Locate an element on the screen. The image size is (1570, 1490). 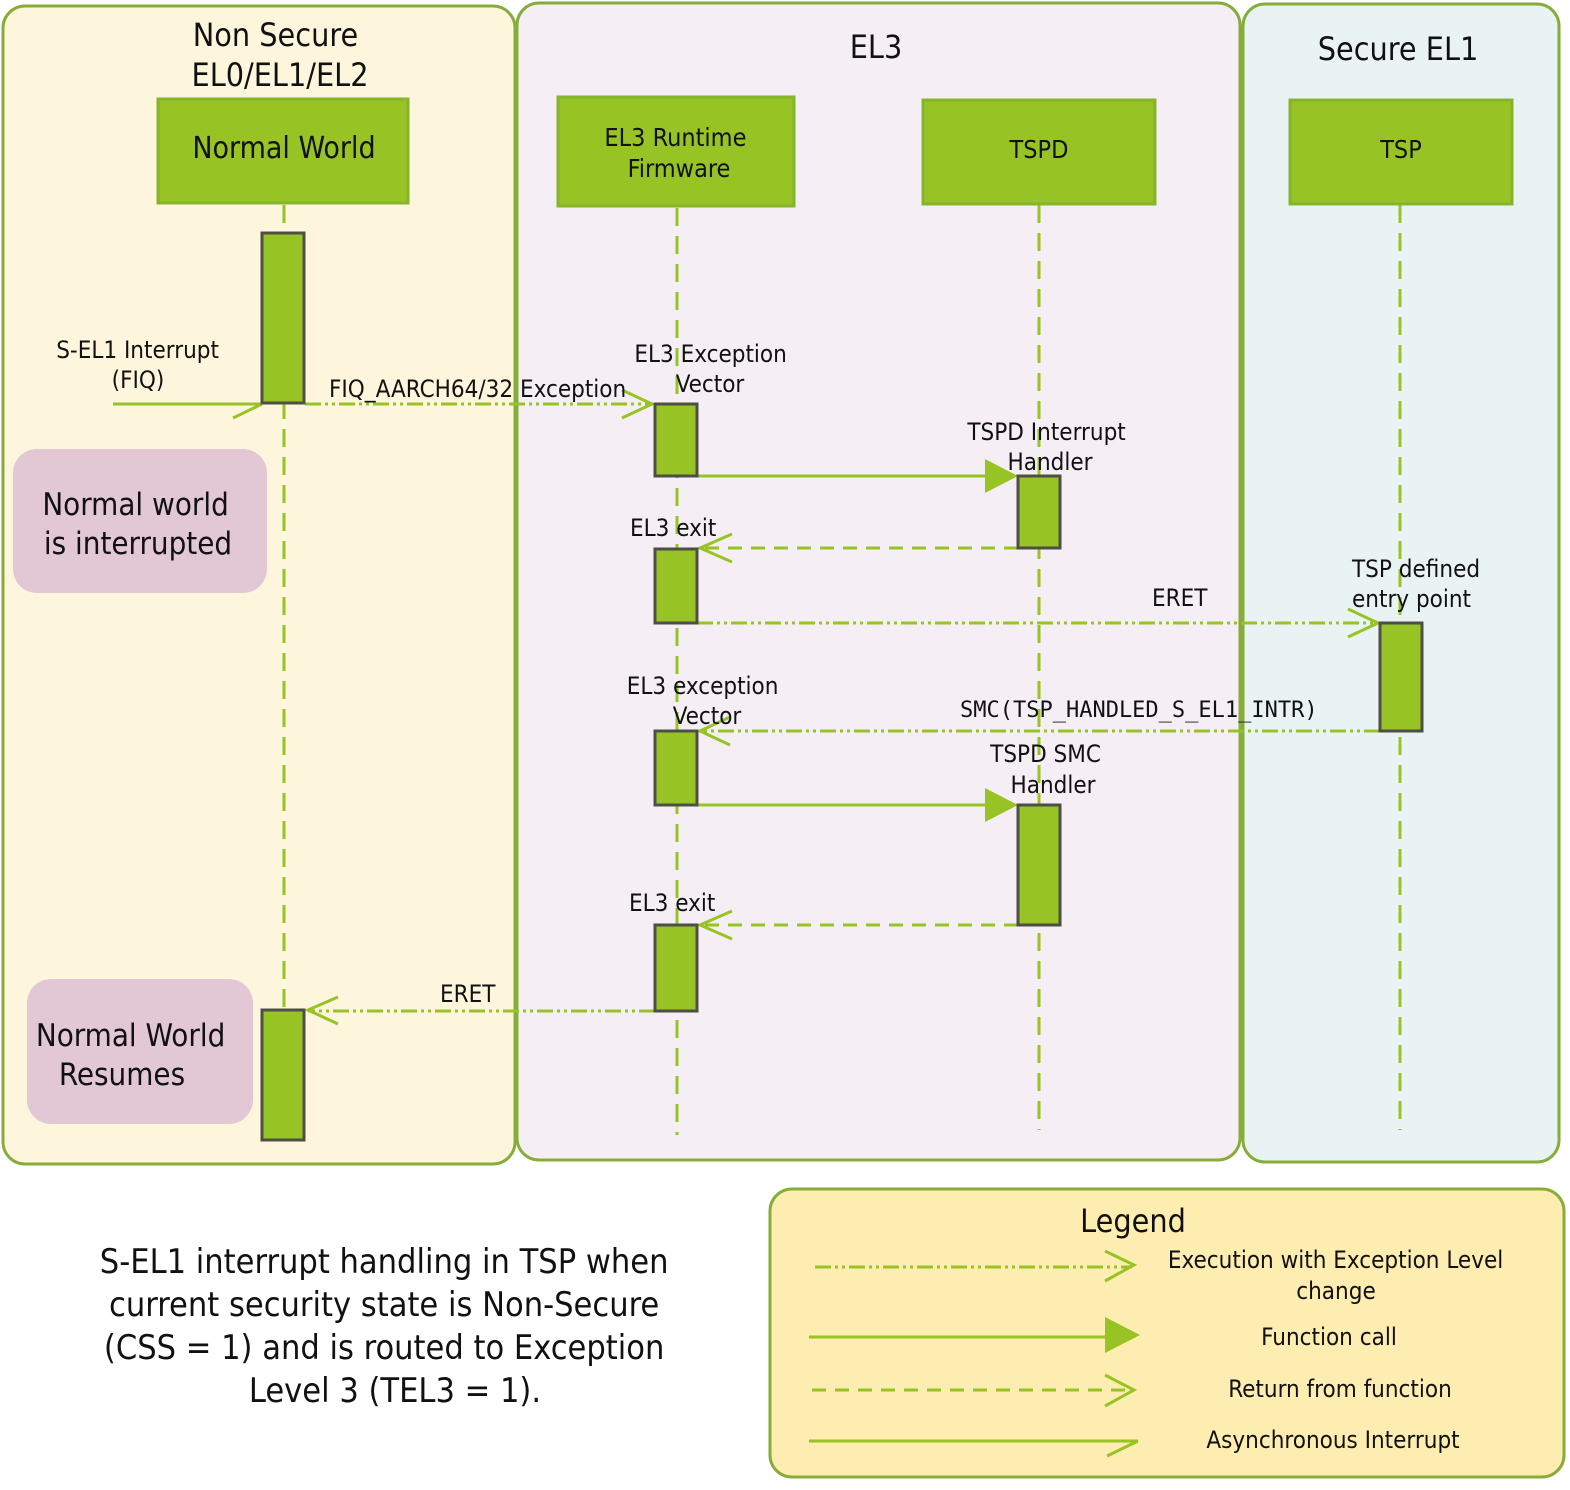
tspd-box is located at coordinates (1039, 152).